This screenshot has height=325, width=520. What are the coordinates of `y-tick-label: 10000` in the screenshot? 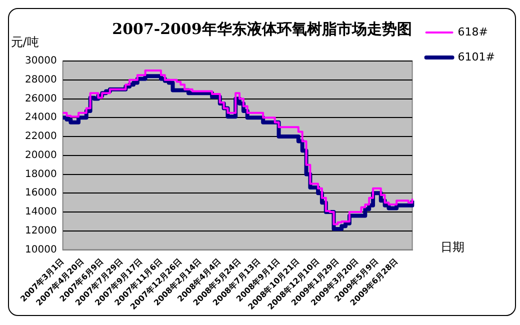 It's located at (41, 250).